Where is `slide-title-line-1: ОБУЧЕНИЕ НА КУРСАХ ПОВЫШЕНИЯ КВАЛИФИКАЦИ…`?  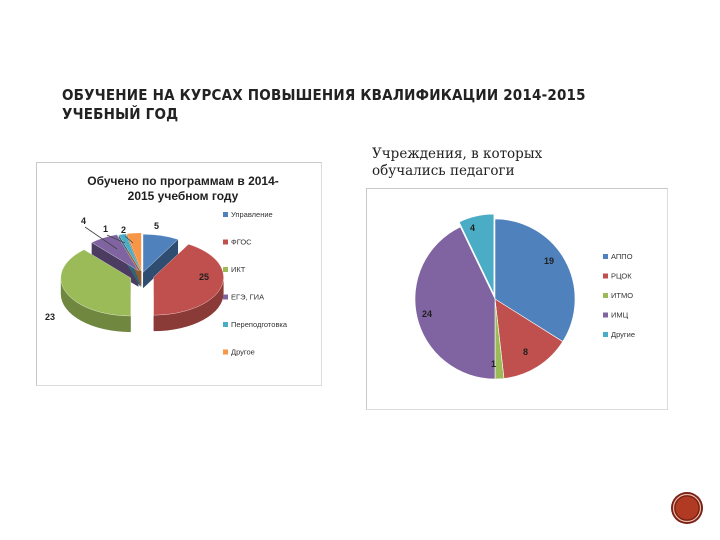 slide-title-line-1: ОБУЧЕНИЕ НА КУРСАХ ПОВЫШЕНИЯ КВАЛИФИКАЦИ… is located at coordinates (324, 95).